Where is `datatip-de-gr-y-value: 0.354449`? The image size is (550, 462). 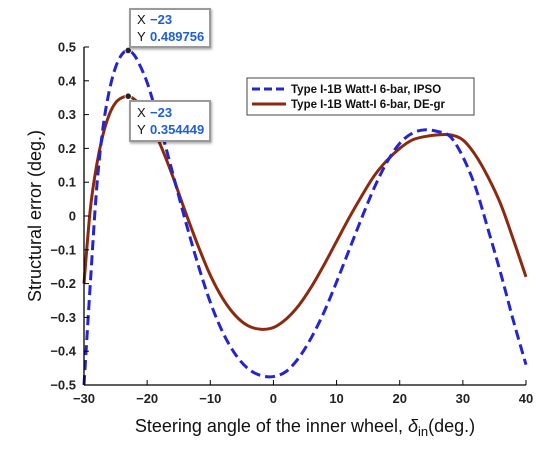 datatip-de-gr-y-value: 0.354449 is located at coordinates (177, 129).